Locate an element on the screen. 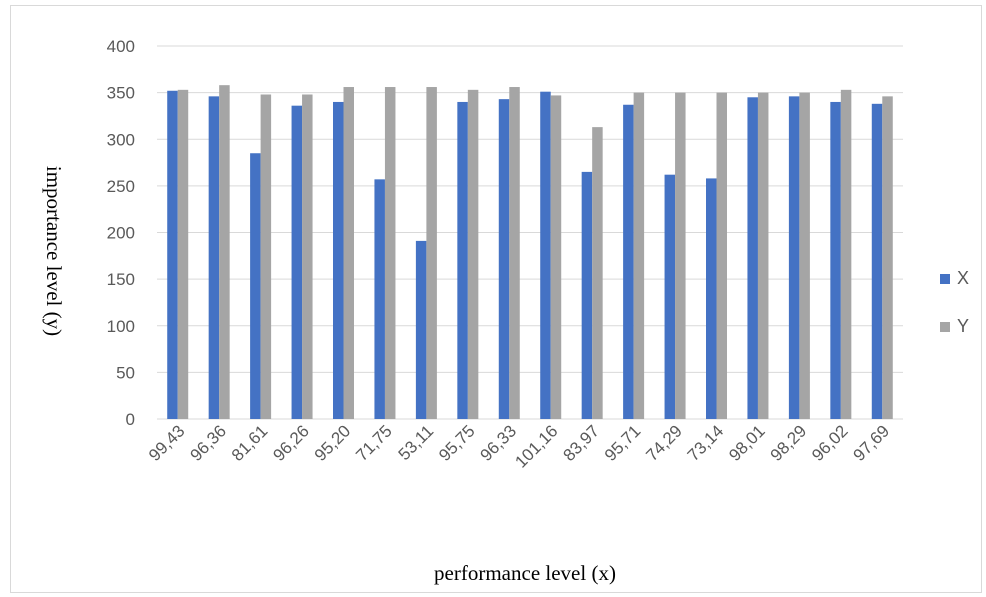 The height and width of the screenshot is (597, 986). x-tick-label: 83,97 is located at coordinates (581, 443).